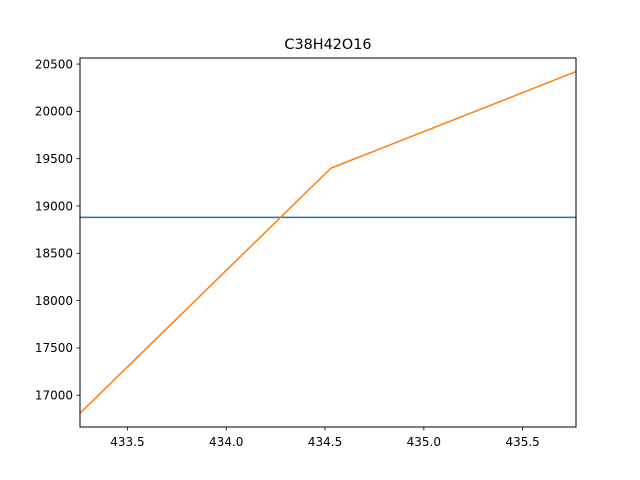 The height and width of the screenshot is (480, 640). I want to click on chart-title: C38H42O16, so click(327, 45).